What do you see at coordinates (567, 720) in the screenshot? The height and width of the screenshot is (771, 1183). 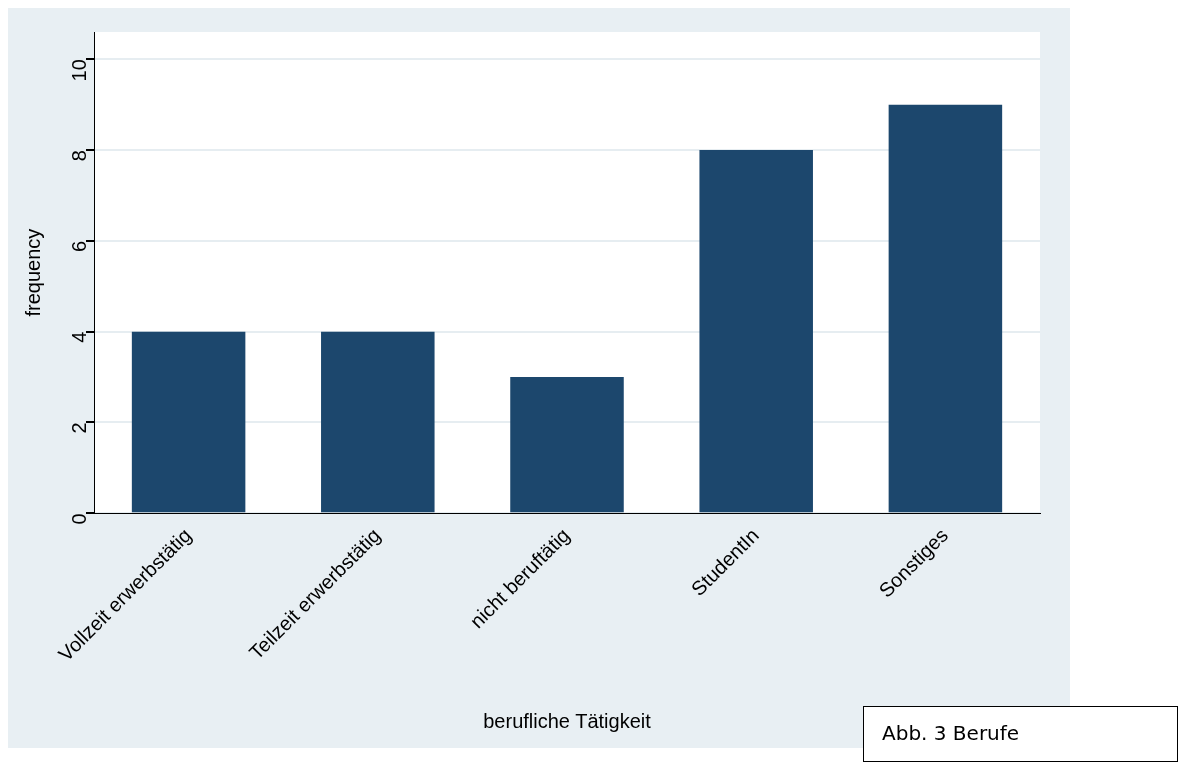 I see `x-axis-title: berufliche Tätigkeit` at bounding box center [567, 720].